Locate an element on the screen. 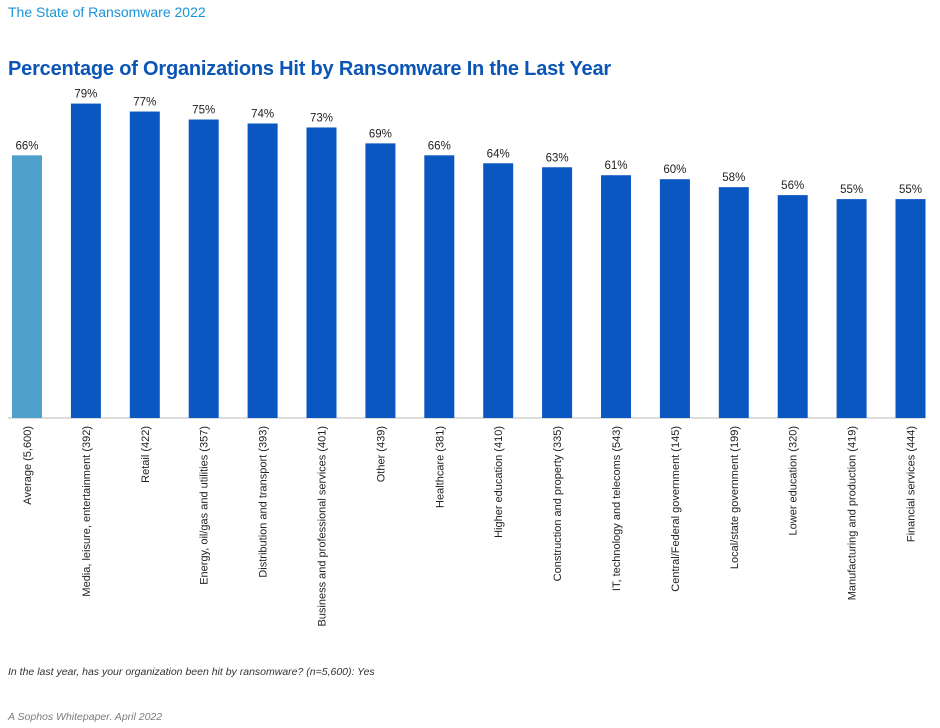  report-header: The State of Ransomware 2022 is located at coordinates (107, 12).